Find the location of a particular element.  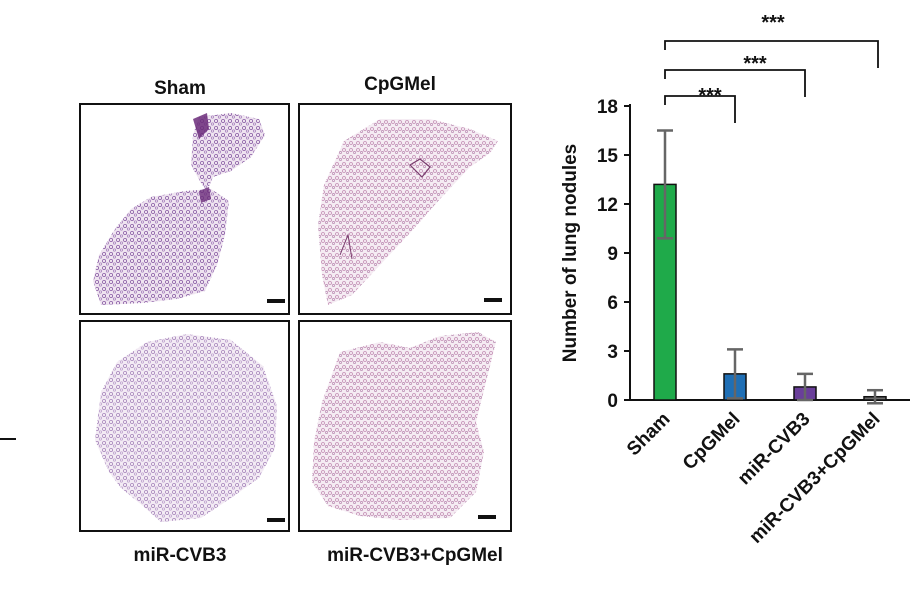

histology-image-sham is located at coordinates (184, 209).